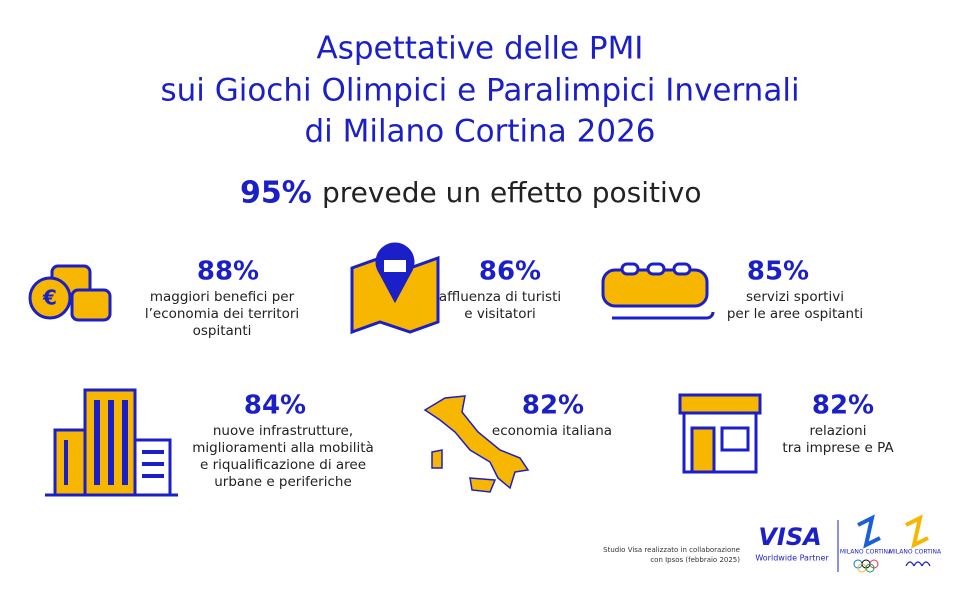 The height and width of the screenshot is (600, 960). I want to click on italy-icon, so click(476, 444).